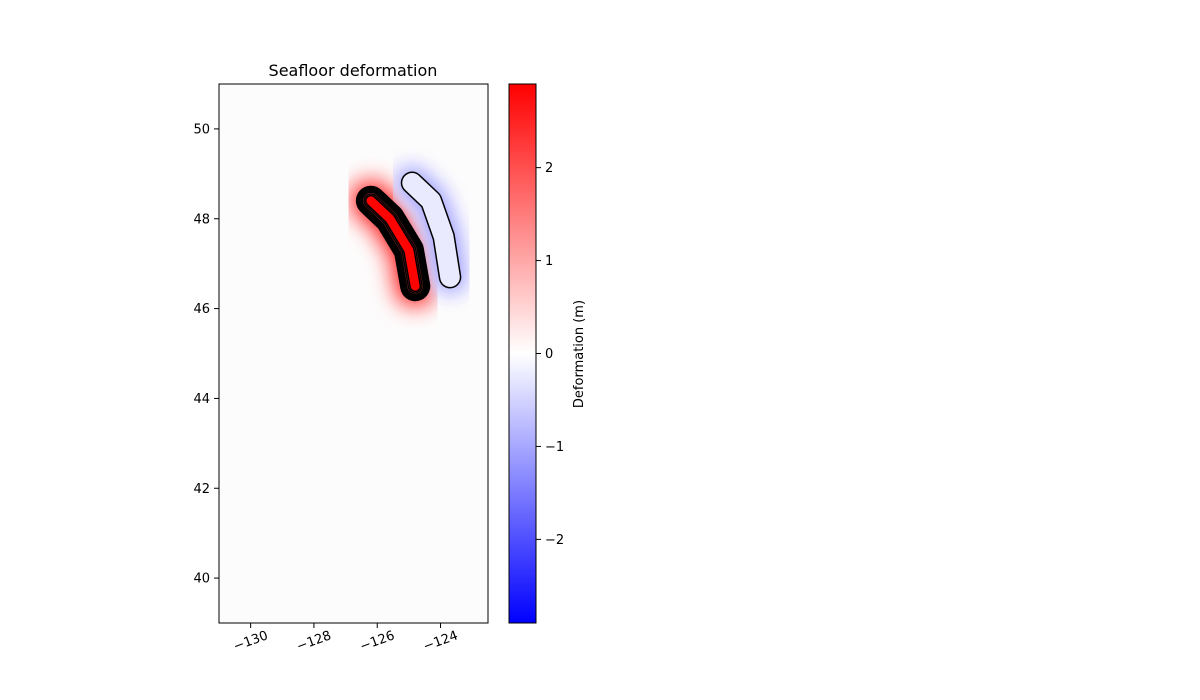 This screenshot has height=700, width=1200. I want to click on colorbar-tick-label: −2, so click(554, 540).